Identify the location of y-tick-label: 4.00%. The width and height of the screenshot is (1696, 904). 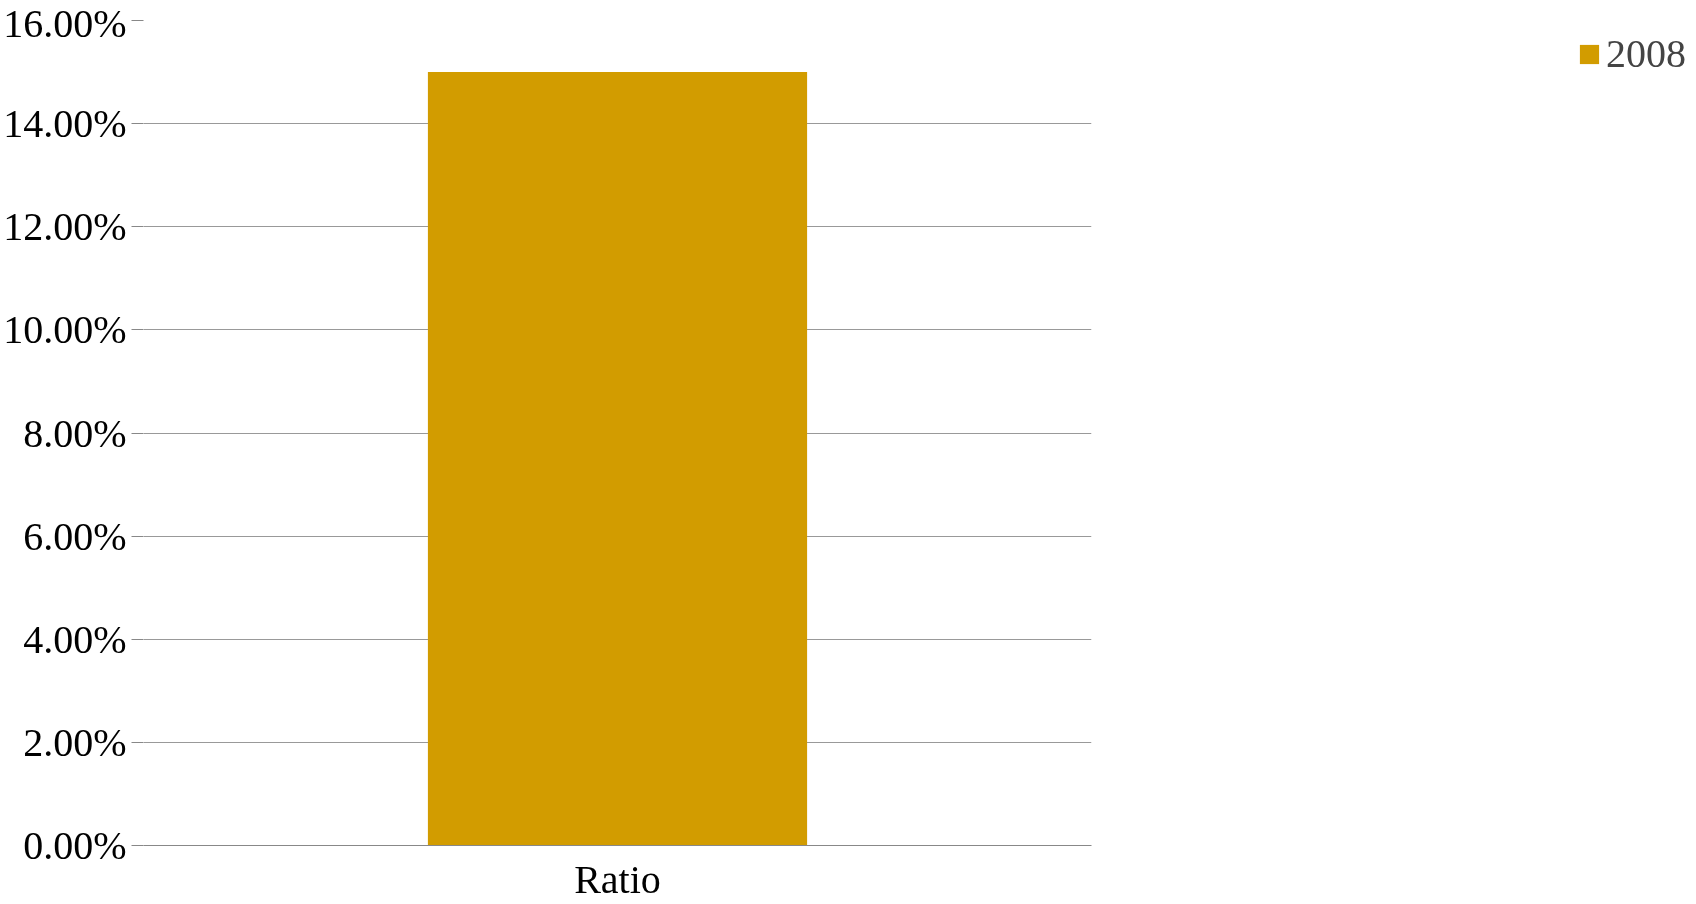
(75, 639).